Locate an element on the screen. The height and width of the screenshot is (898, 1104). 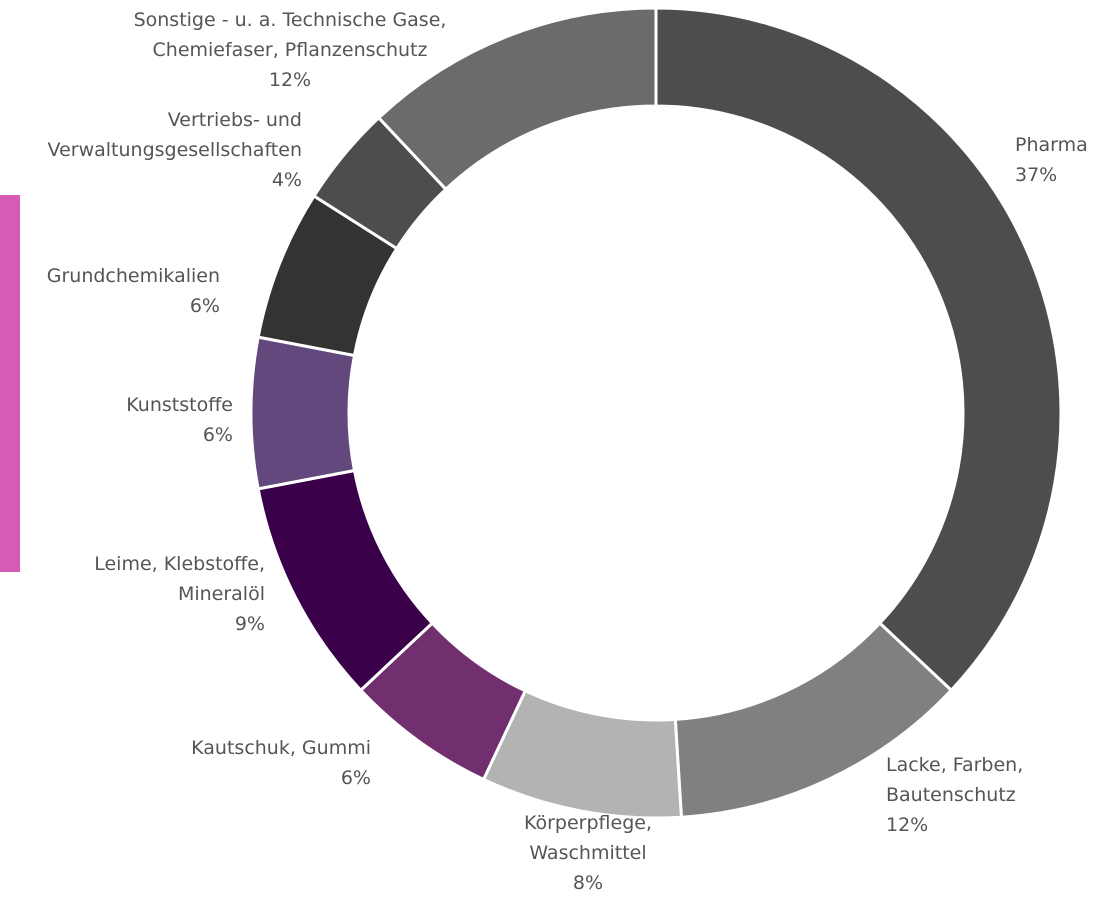
category-label: Kunststoffe is located at coordinates (179, 405).